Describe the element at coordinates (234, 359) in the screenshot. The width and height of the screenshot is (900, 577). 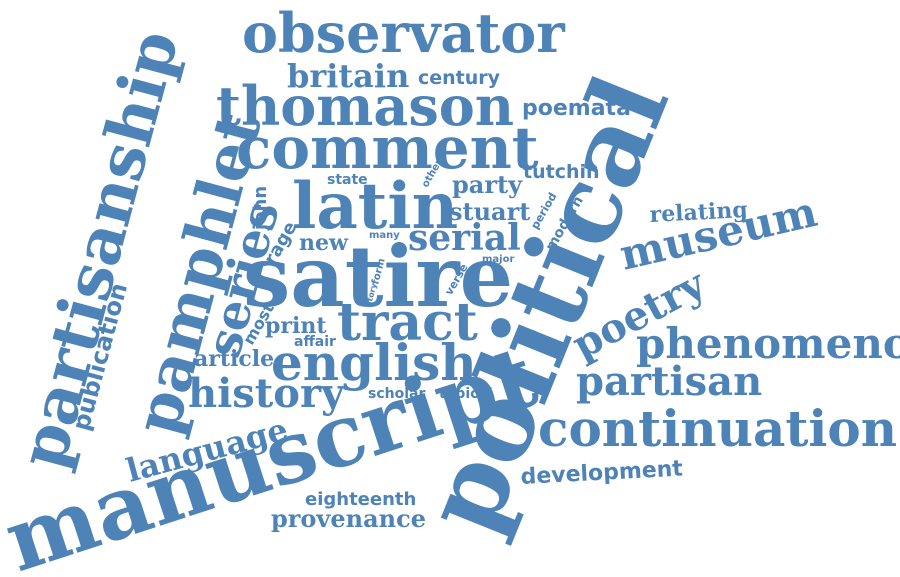
I see `word-article: article` at that location.